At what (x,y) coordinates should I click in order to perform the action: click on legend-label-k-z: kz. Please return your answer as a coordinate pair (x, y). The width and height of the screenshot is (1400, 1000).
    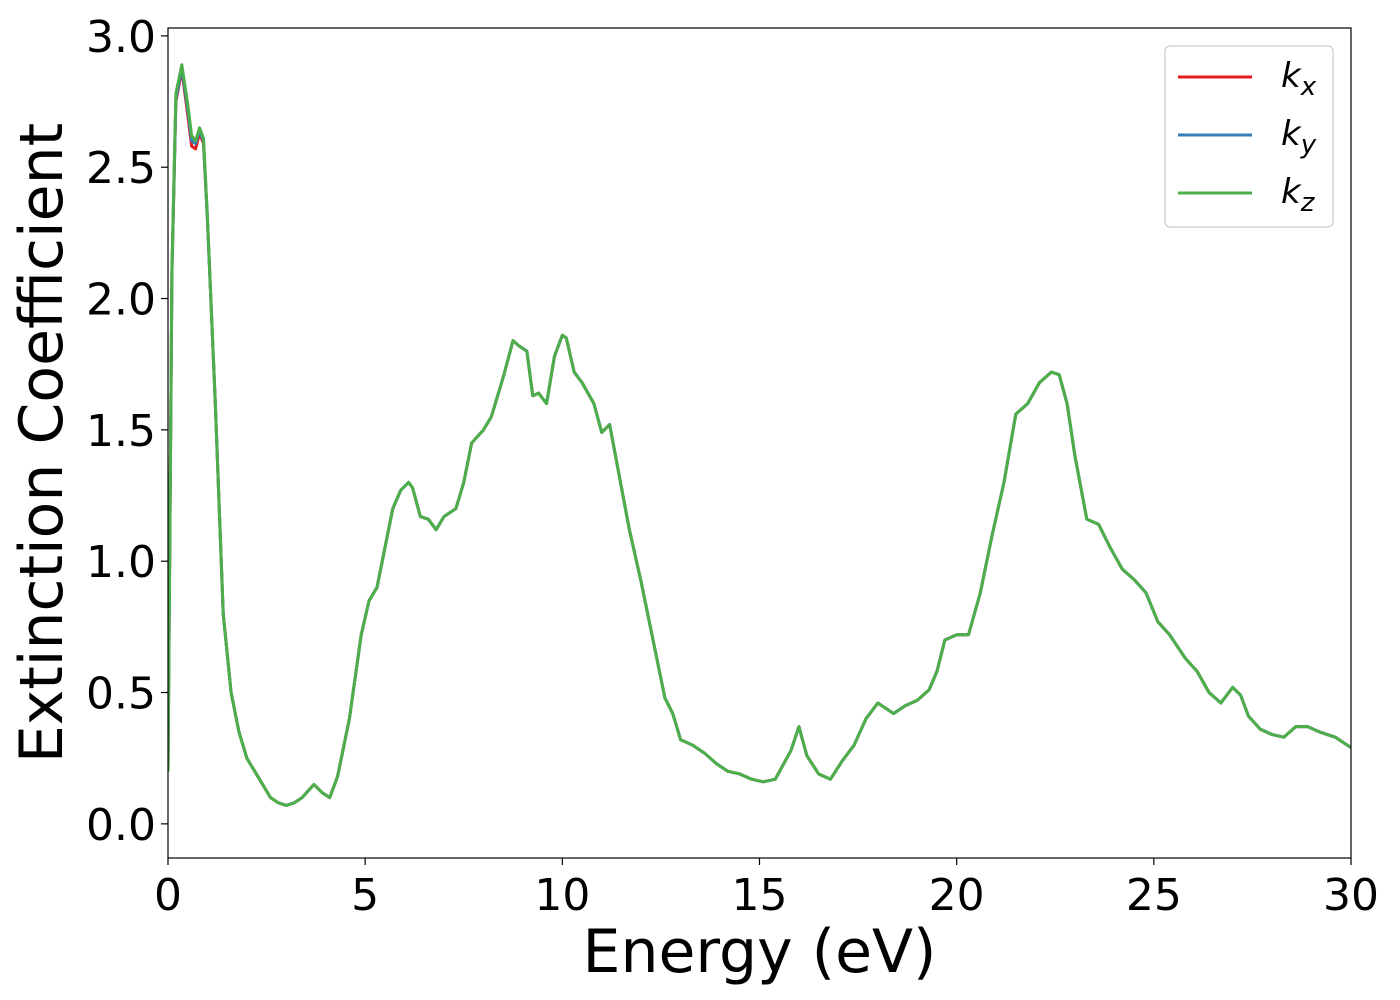
    Looking at the image, I should click on (1298, 195).